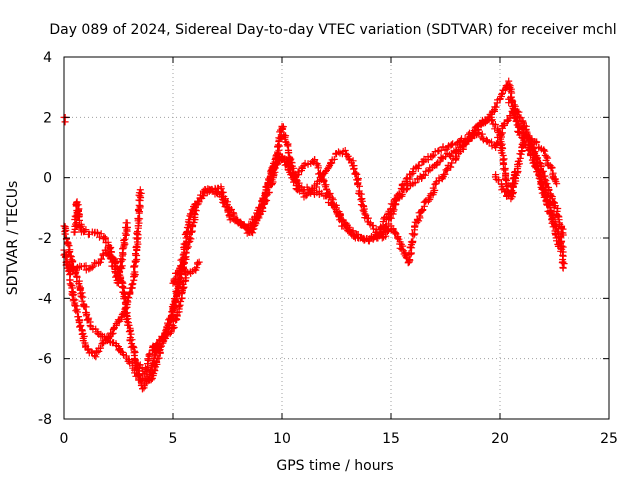  I want to click on y-tick-label: -6, so click(45, 360).